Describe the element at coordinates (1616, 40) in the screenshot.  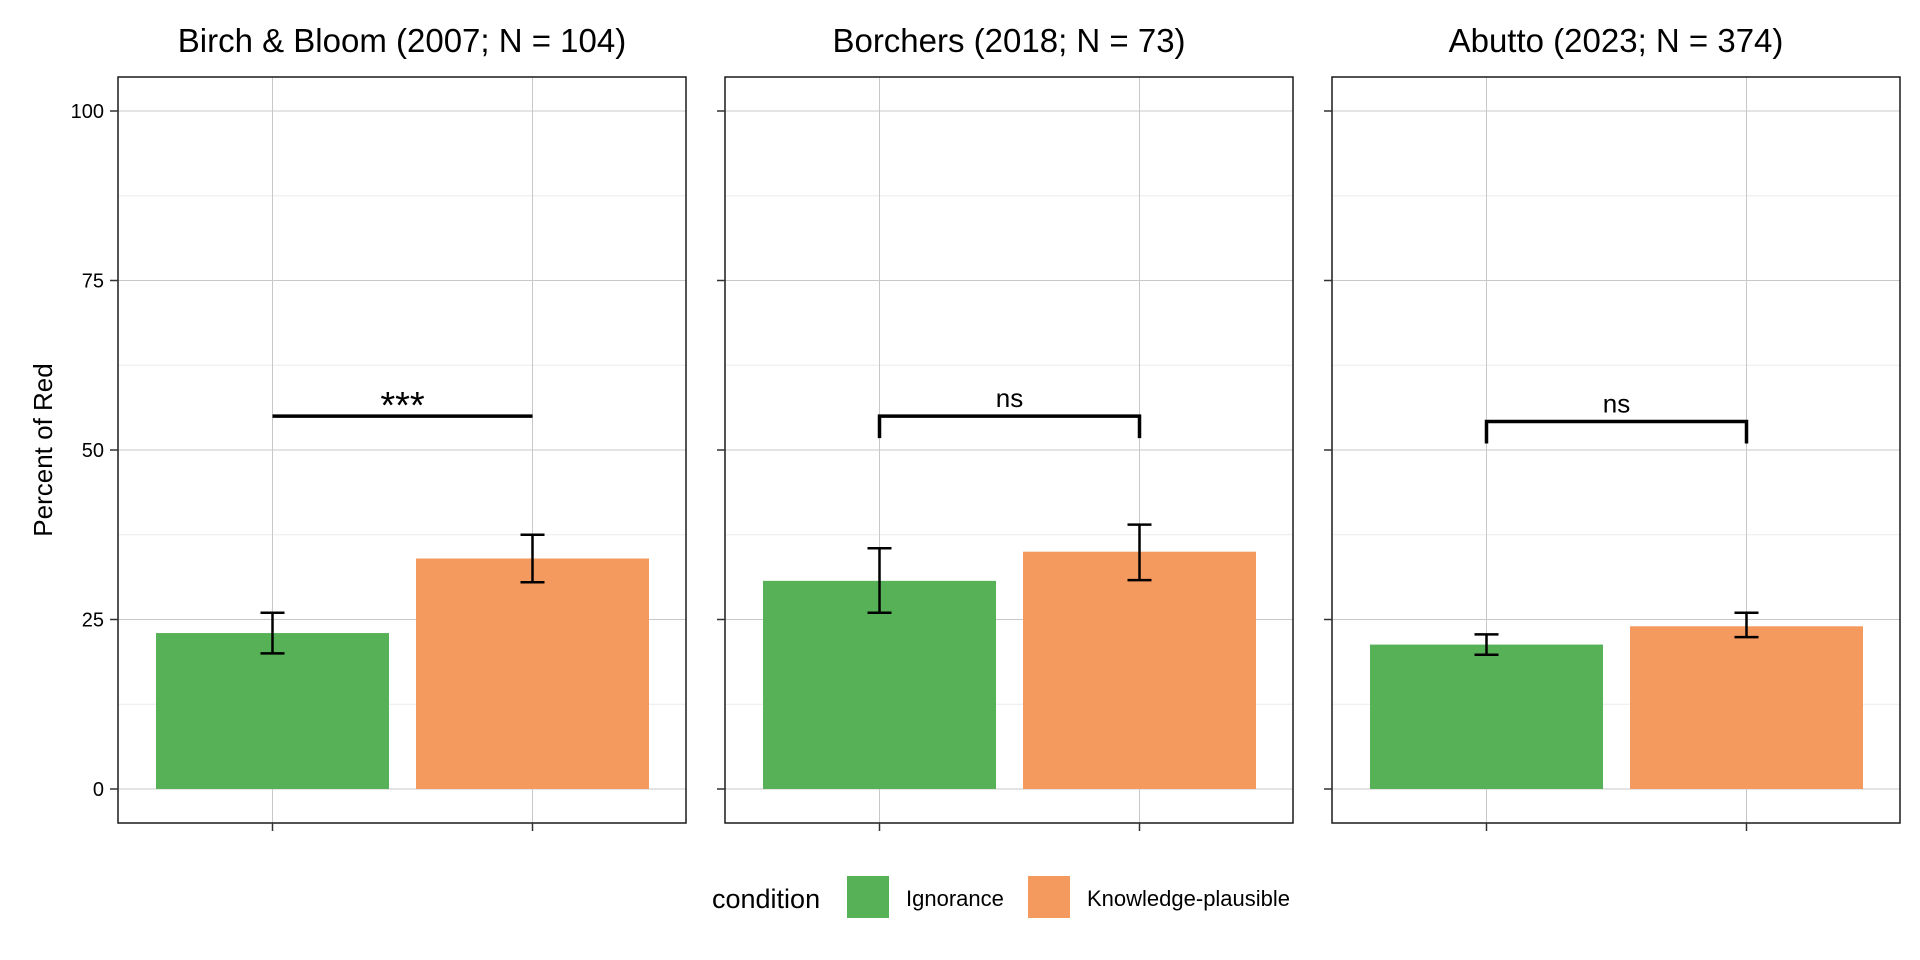
I see `panel-title: Abutto (2023; N = 374)` at that location.